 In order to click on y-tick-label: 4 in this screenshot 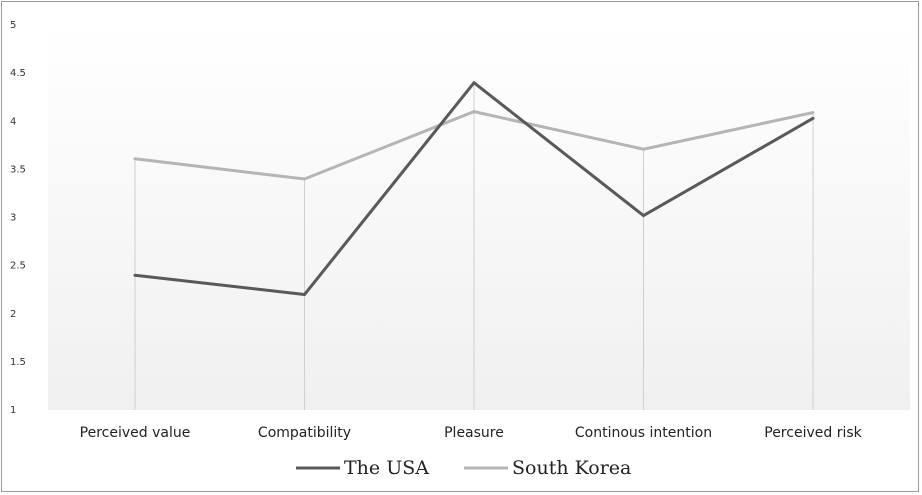, I will do `click(13, 121)`.